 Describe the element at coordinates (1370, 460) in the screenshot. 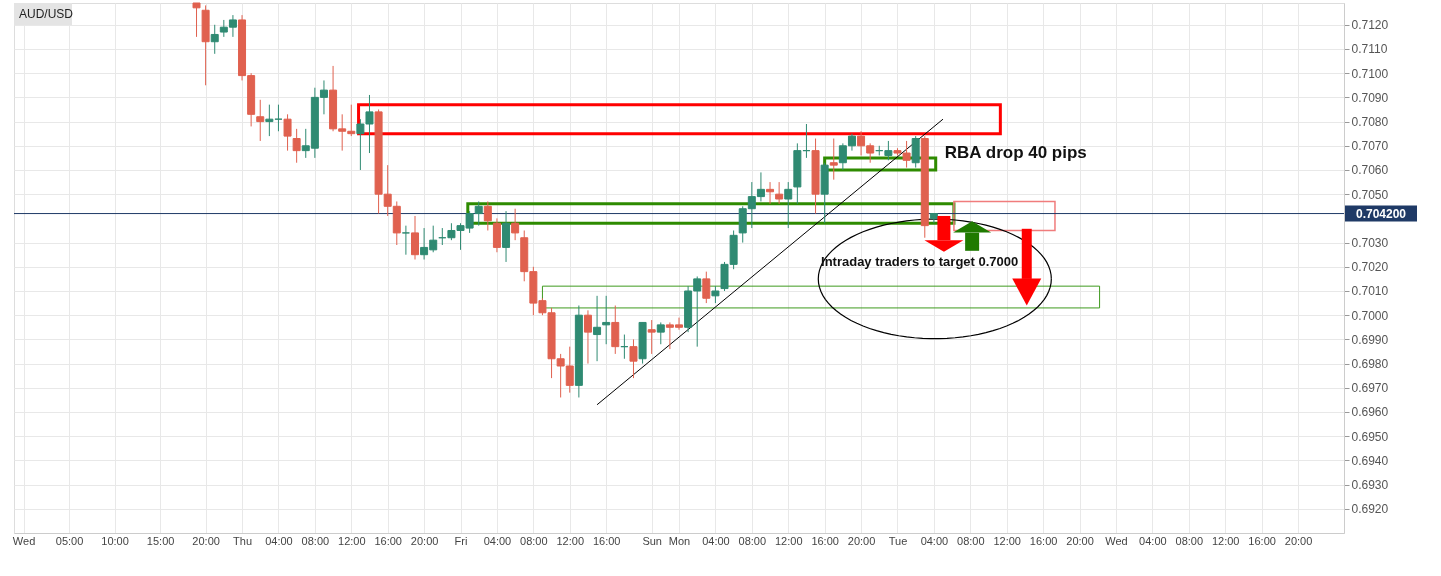

I see `y-tick-label: 0.6940` at that location.